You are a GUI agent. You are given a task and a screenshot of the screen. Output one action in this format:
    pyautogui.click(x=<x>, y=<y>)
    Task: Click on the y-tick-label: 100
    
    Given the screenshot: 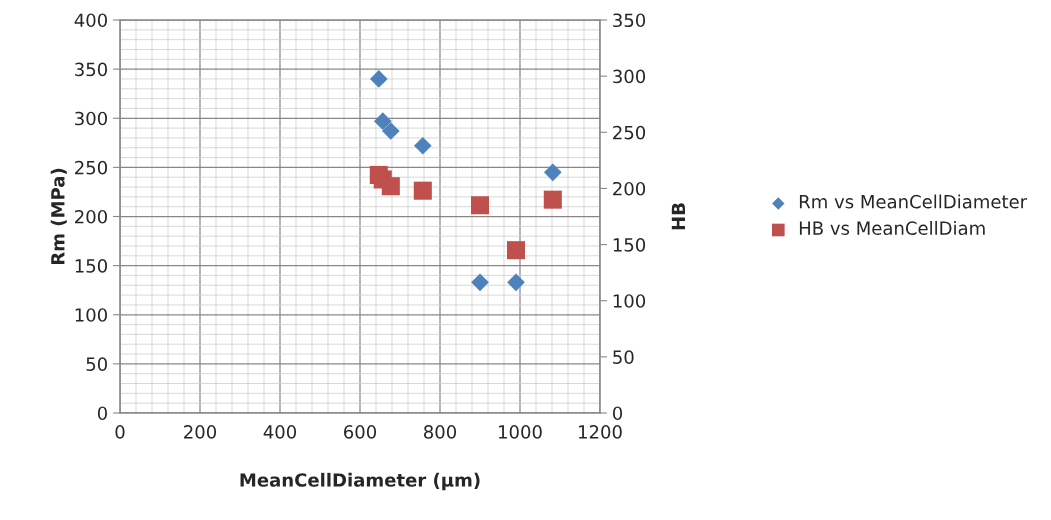 What is the action you would take?
    pyautogui.click(x=91, y=315)
    